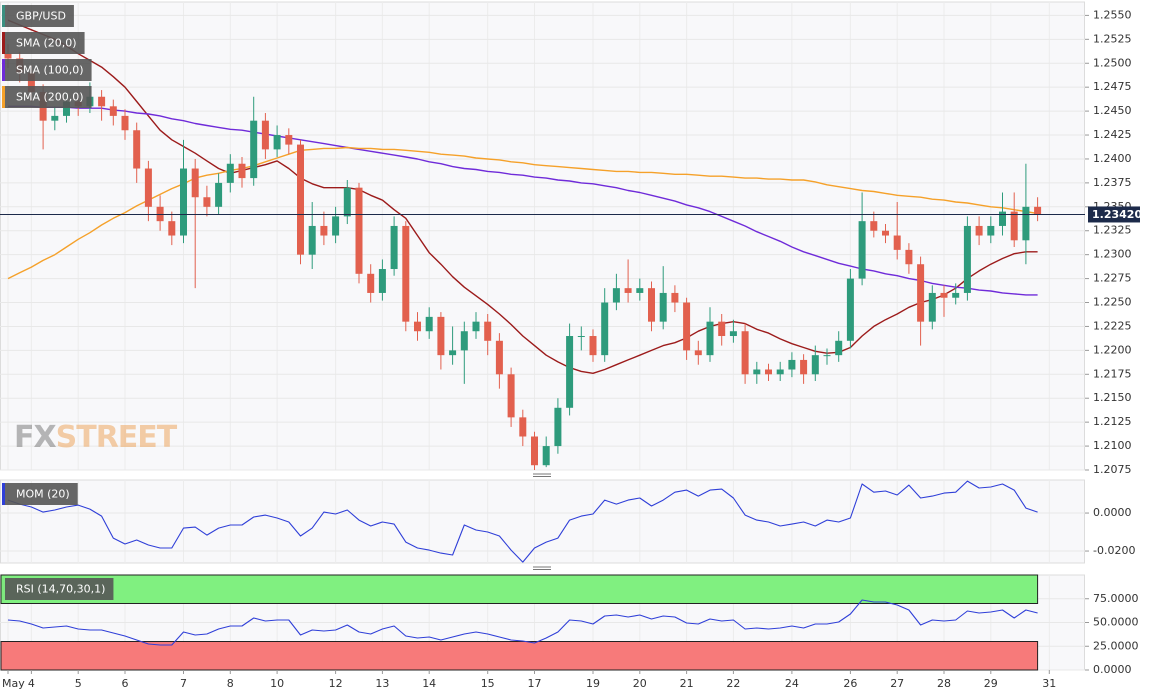 This screenshot has width=1156, height=697. I want to click on y-tick-label: 25.0000, so click(1116, 645).